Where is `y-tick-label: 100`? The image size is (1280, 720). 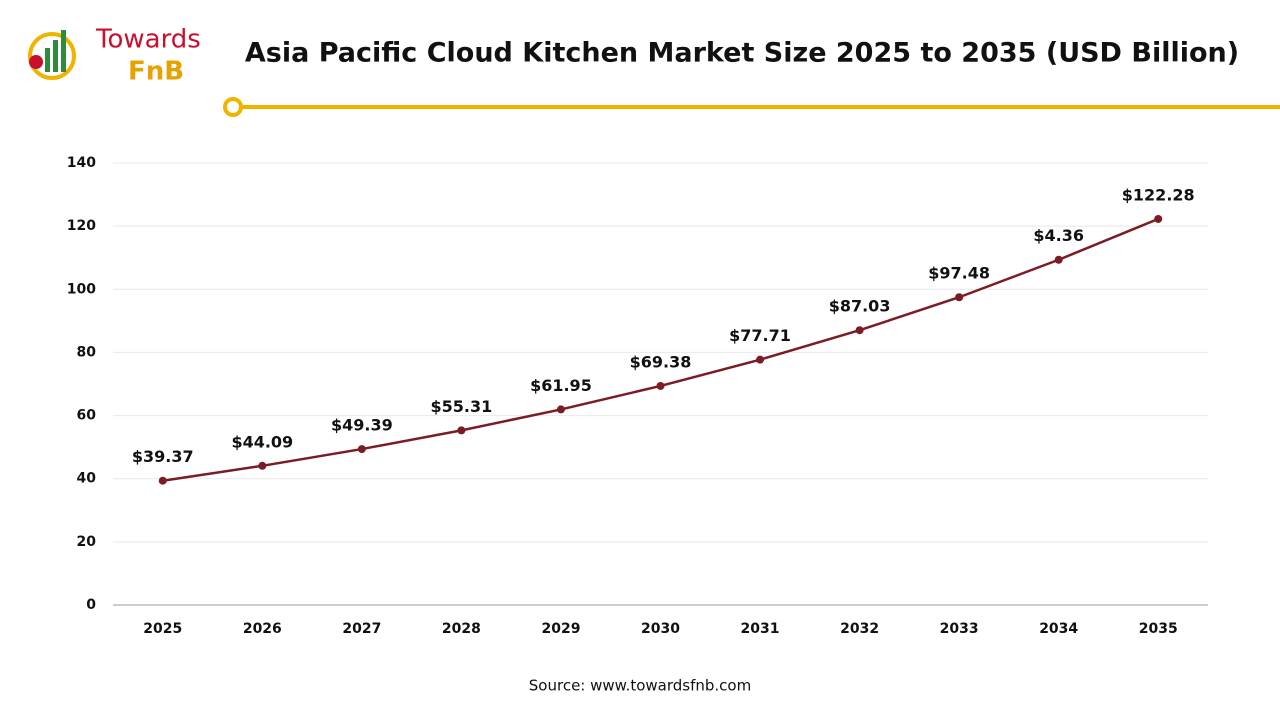 y-tick-label: 100 is located at coordinates (81, 289).